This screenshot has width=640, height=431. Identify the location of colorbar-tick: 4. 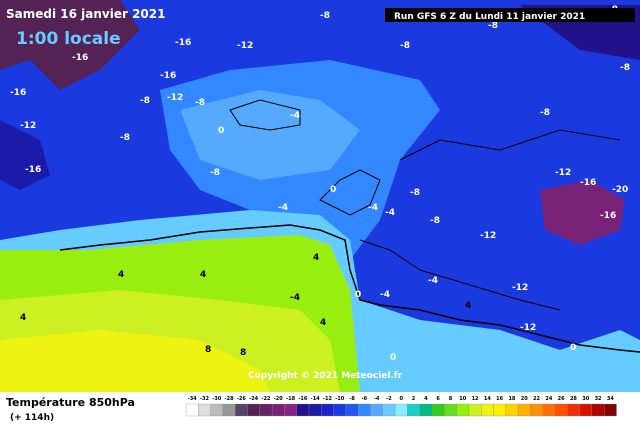
(426, 399).